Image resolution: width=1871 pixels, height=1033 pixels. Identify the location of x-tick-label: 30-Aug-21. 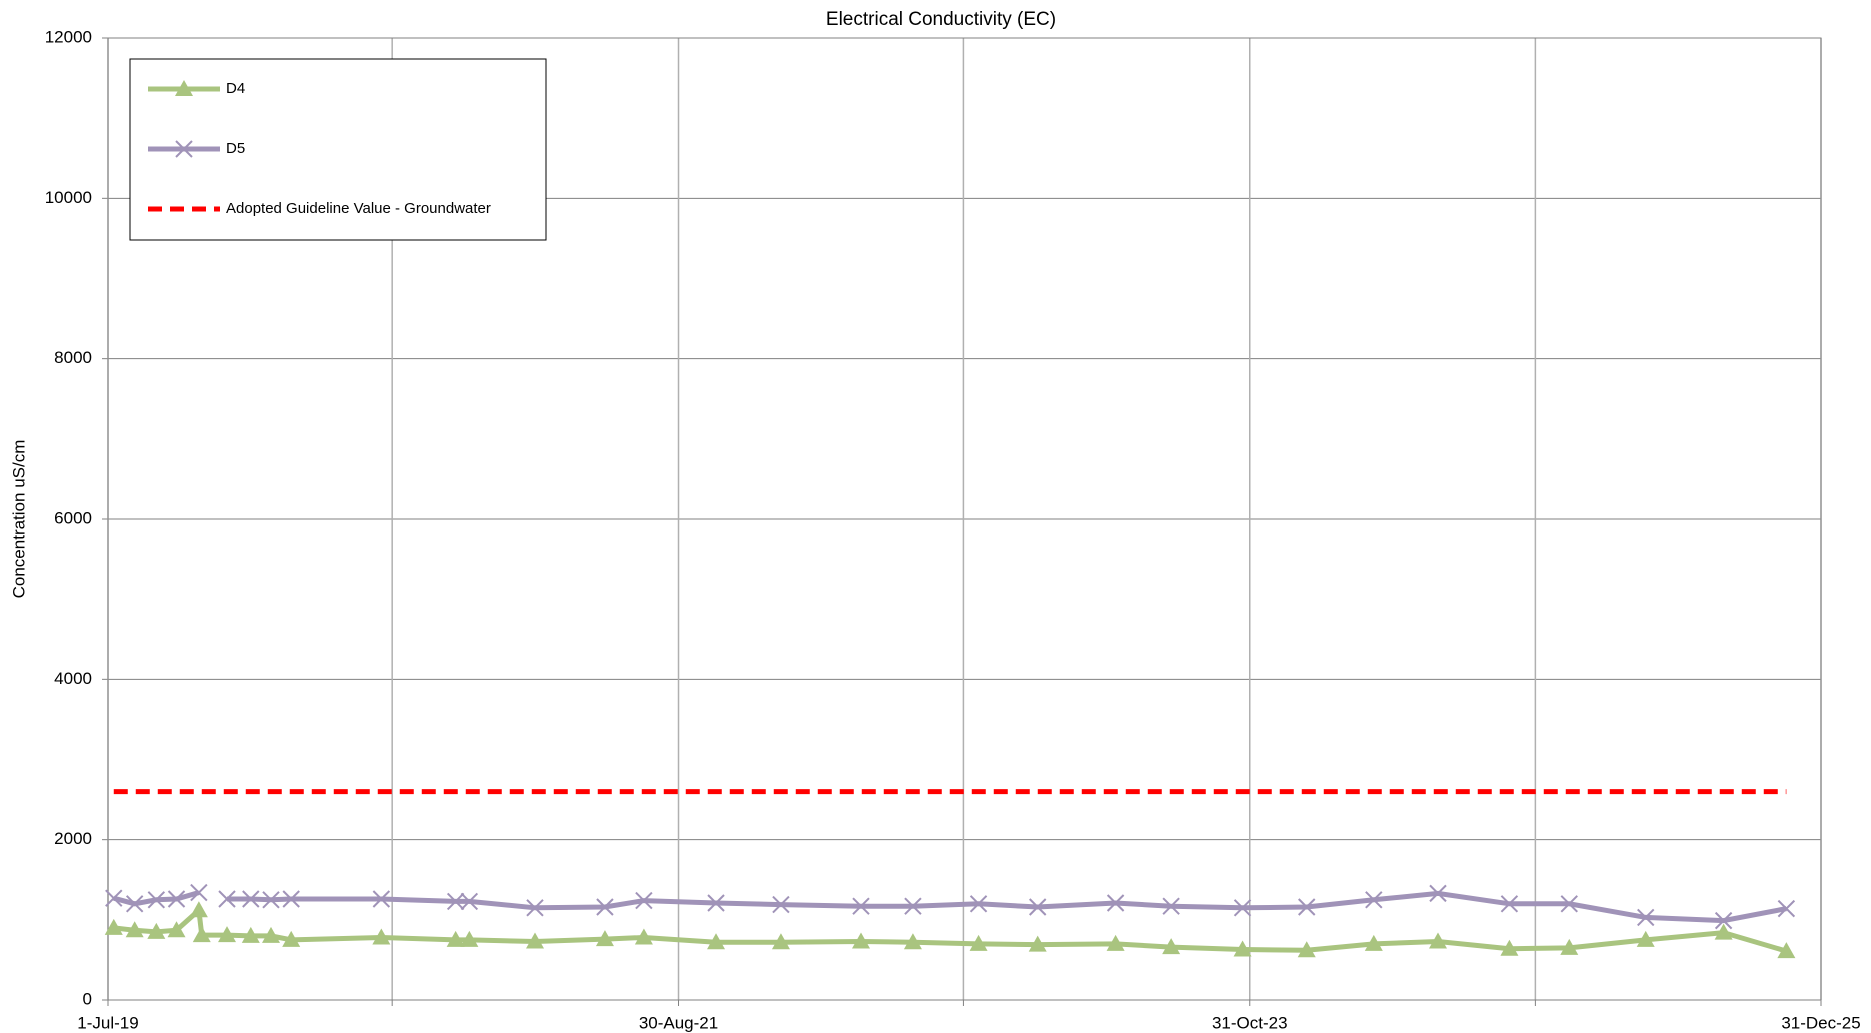
(678, 1022).